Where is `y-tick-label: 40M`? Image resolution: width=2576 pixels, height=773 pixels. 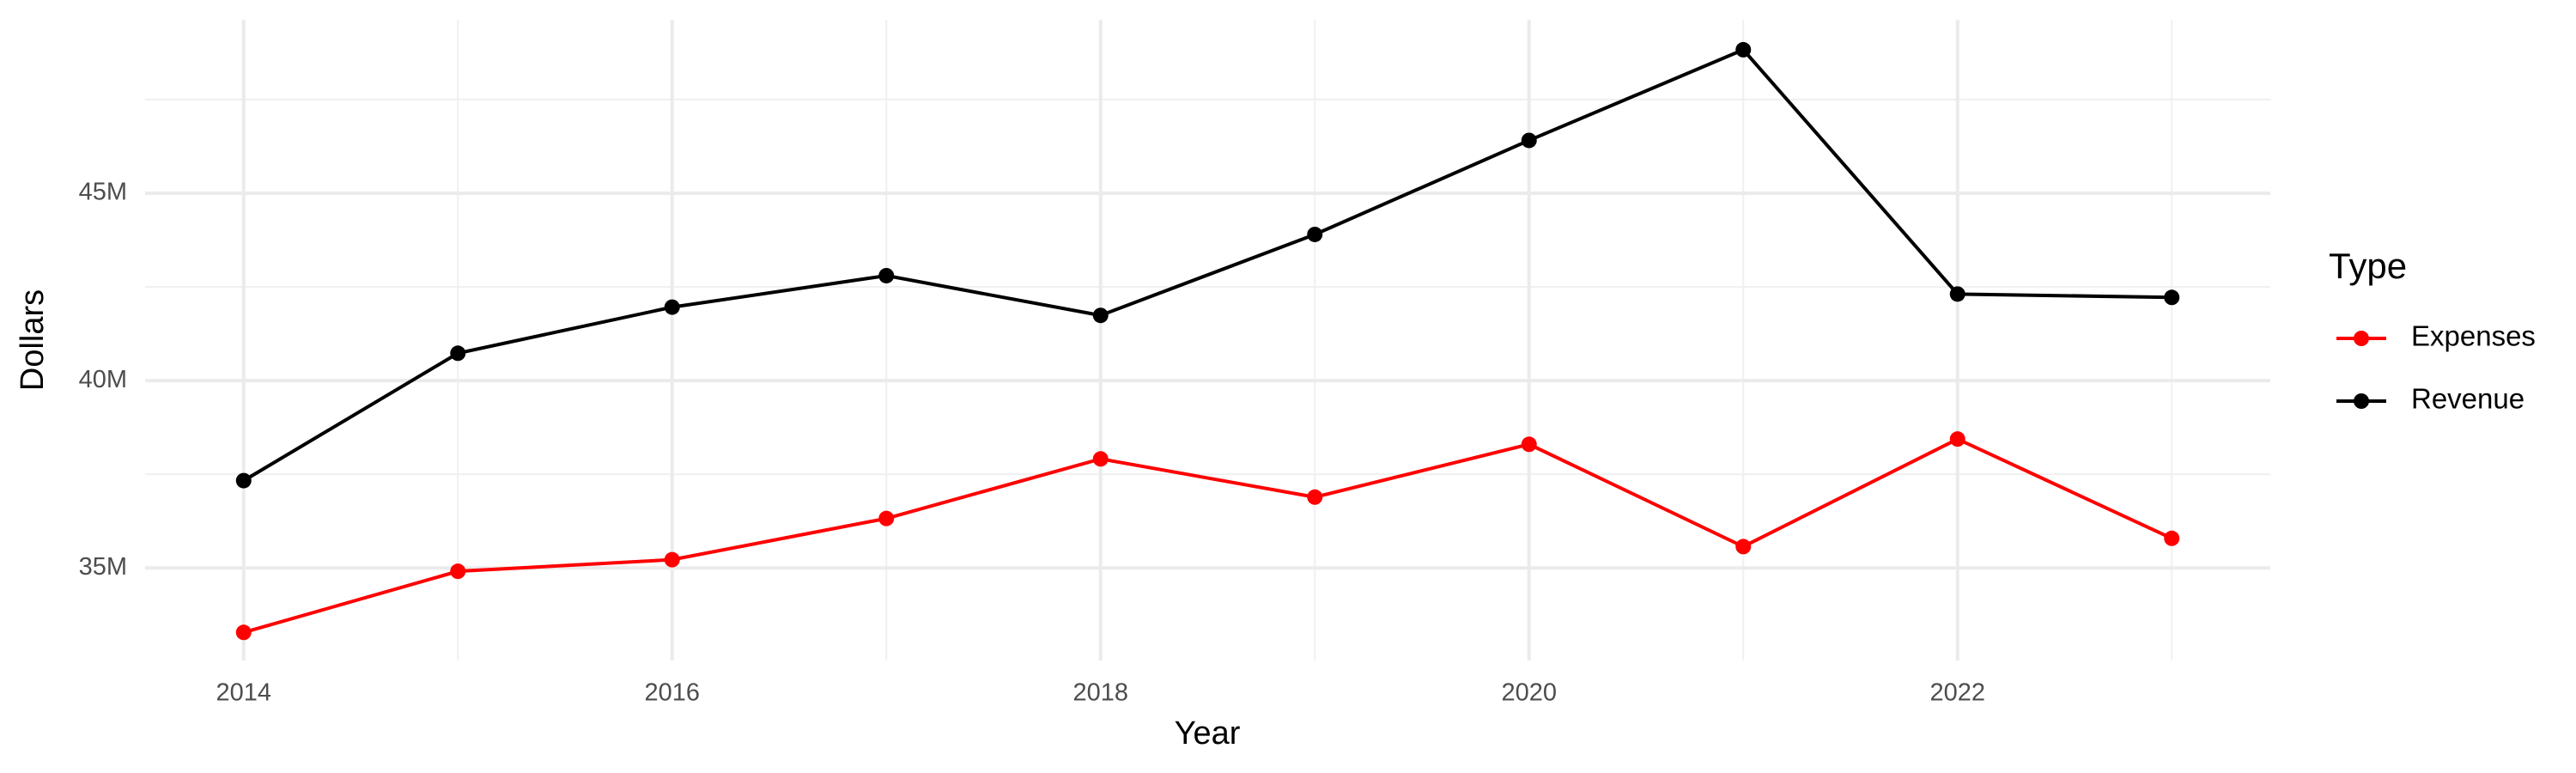 y-tick-label: 40M is located at coordinates (103, 379).